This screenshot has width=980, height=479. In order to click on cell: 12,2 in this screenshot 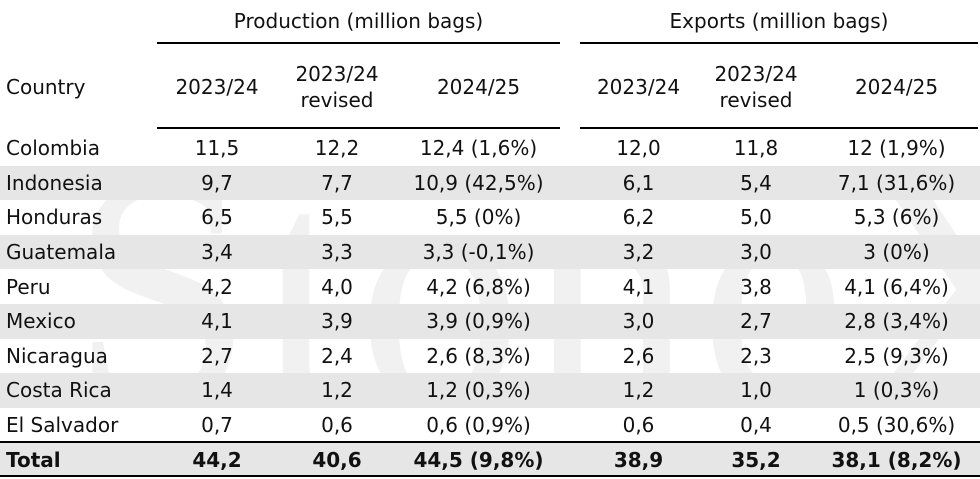, I will do `click(337, 148)`.